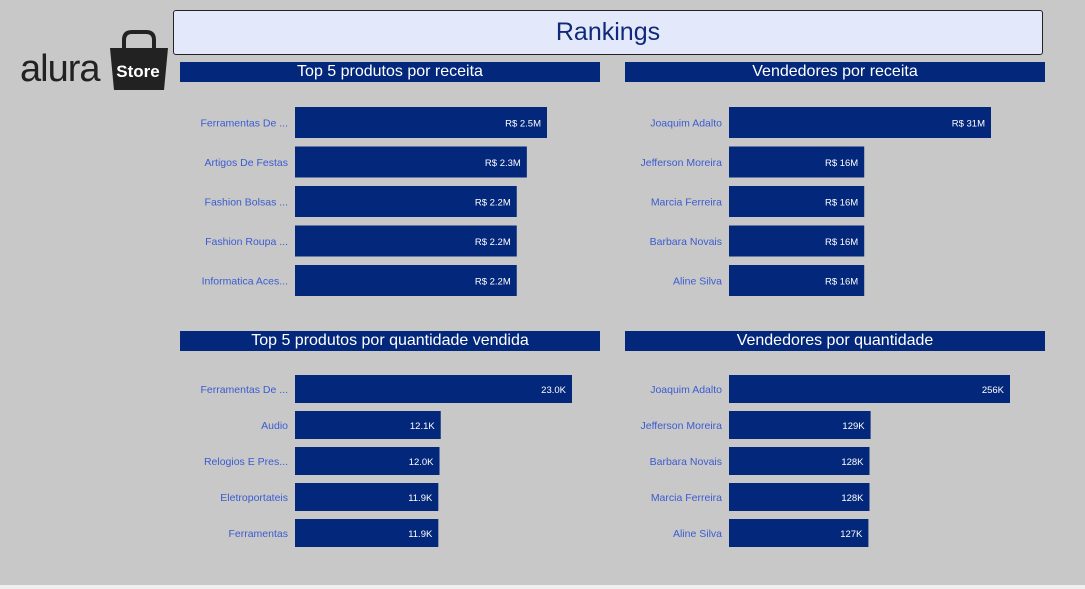 The image size is (1085, 589). I want to click on data-label: 12.0K, so click(421, 462).